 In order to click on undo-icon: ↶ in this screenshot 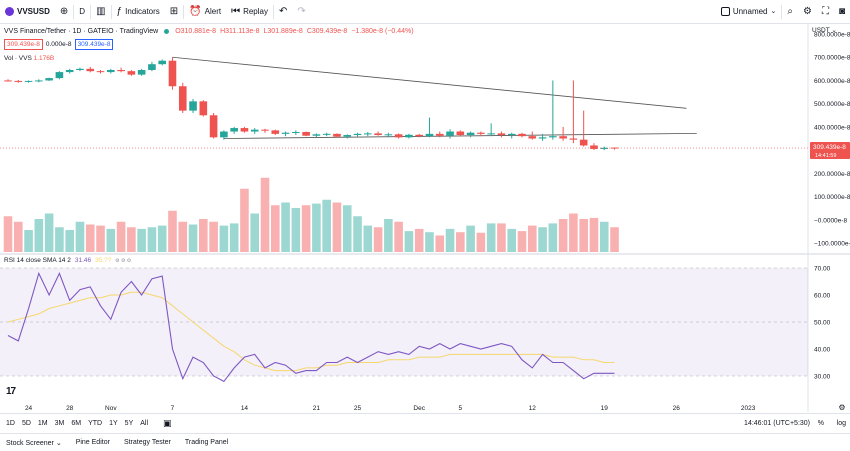, I will do `click(283, 11)`.